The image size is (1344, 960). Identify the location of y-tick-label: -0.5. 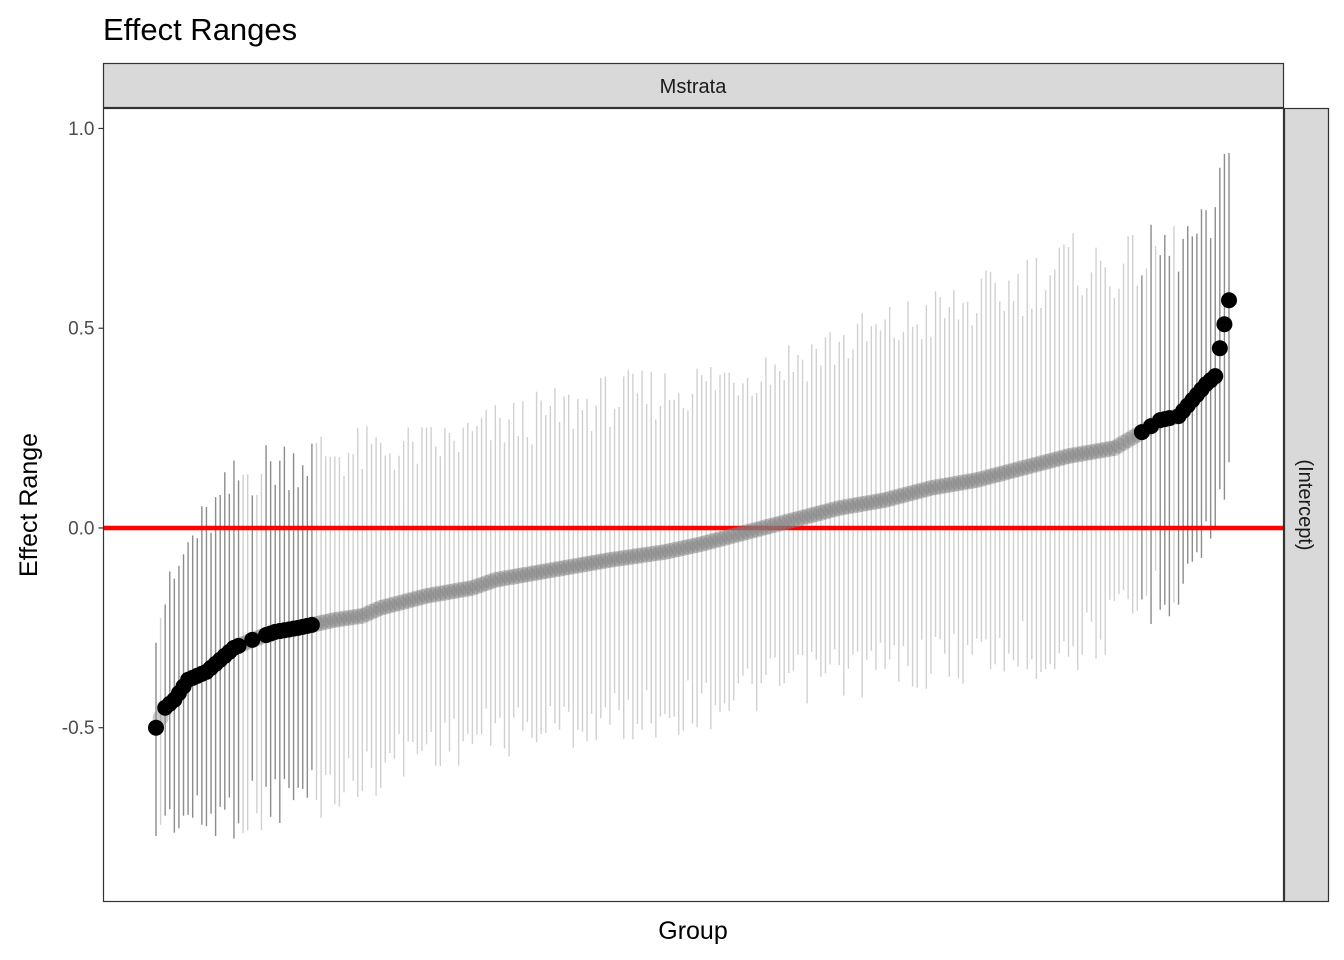
(78, 728).